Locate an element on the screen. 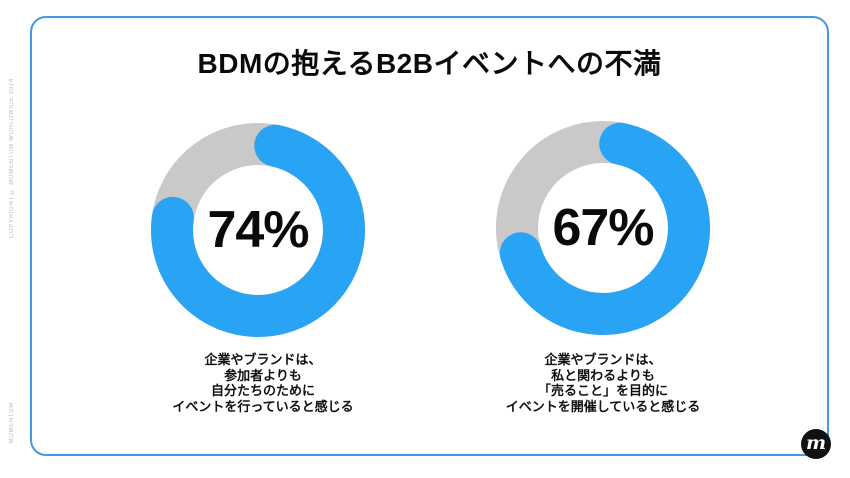  donut-chart-right-svg is located at coordinates (603, 228).